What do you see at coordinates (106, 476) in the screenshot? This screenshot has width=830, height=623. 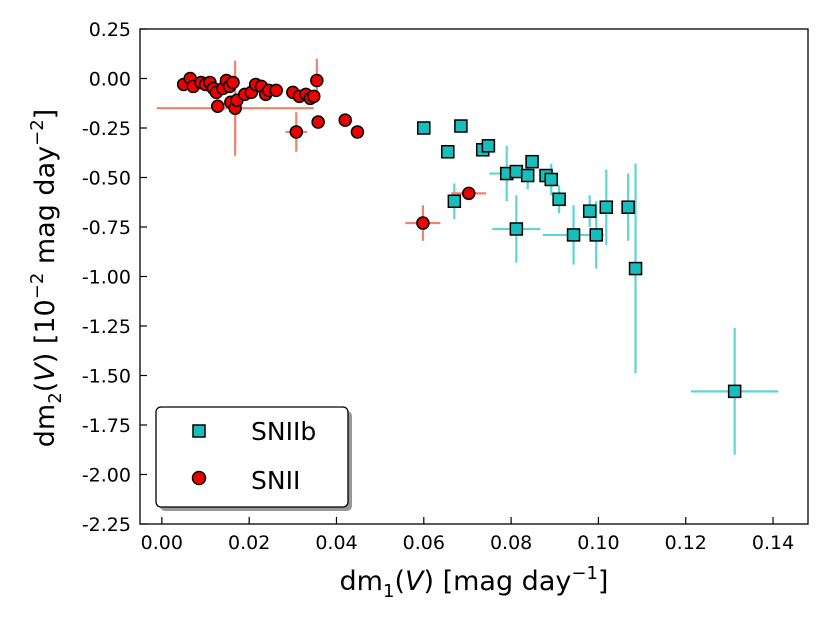 I see `y-tick-label: -2.00` at bounding box center [106, 476].